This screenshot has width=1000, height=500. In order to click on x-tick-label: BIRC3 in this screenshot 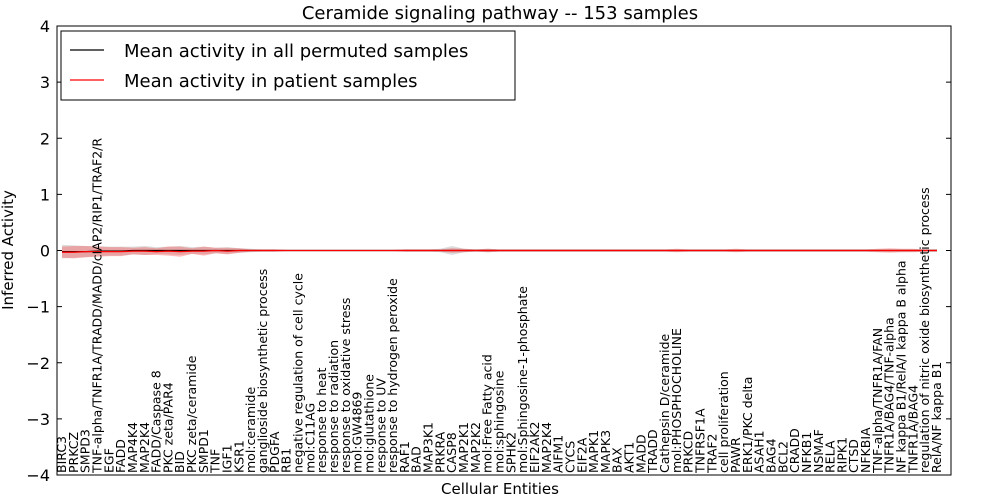, I will do `click(61, 454)`.